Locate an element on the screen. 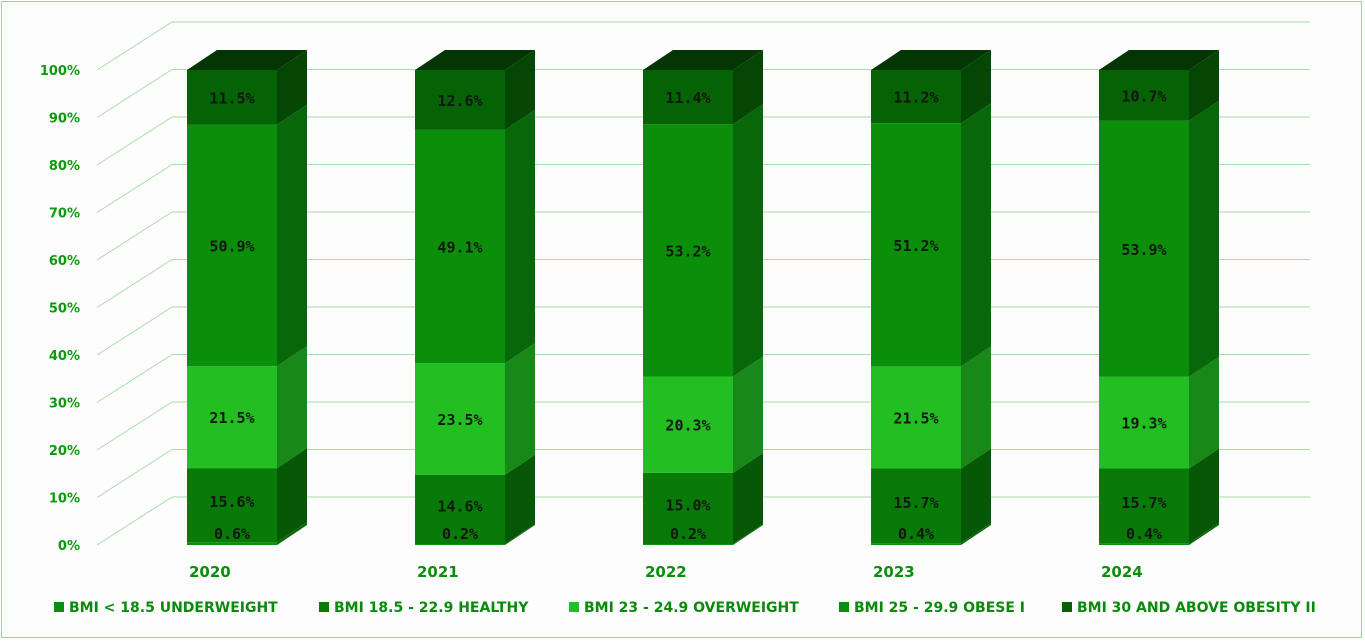 Image resolution: width=1365 pixels, height=641 pixels. data-label: 19.3% is located at coordinates (1143, 424).